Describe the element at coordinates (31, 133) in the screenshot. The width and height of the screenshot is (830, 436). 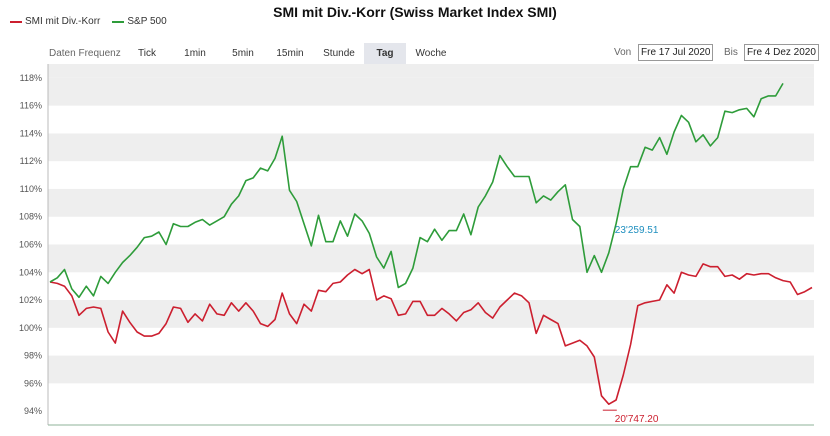
I see `y-tick-label: 114%` at that location.